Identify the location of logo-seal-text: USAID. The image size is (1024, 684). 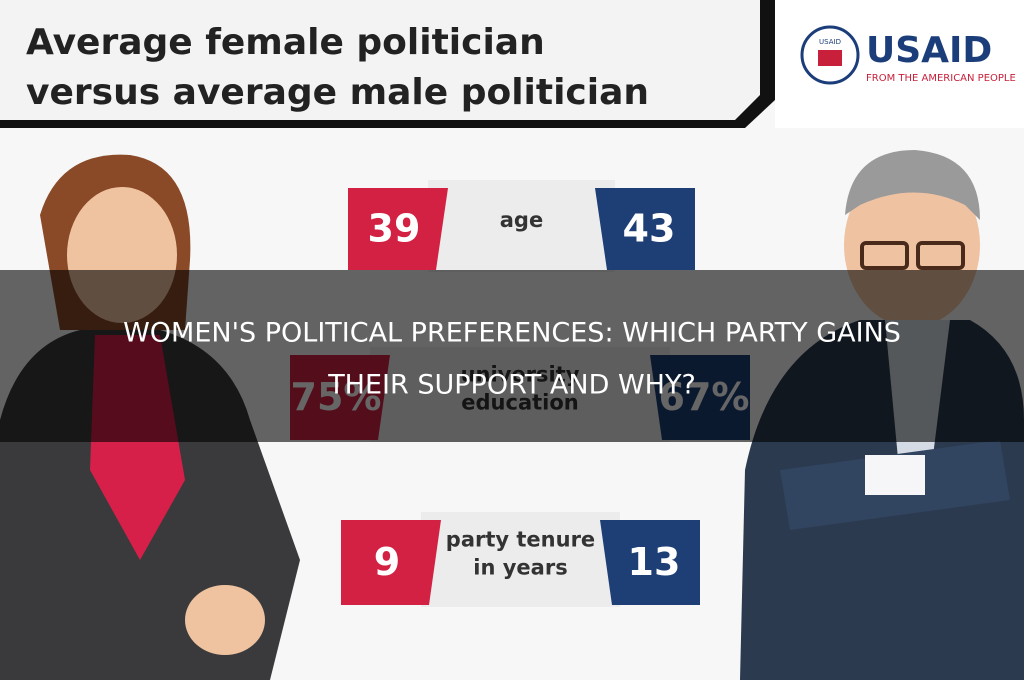
(830, 42).